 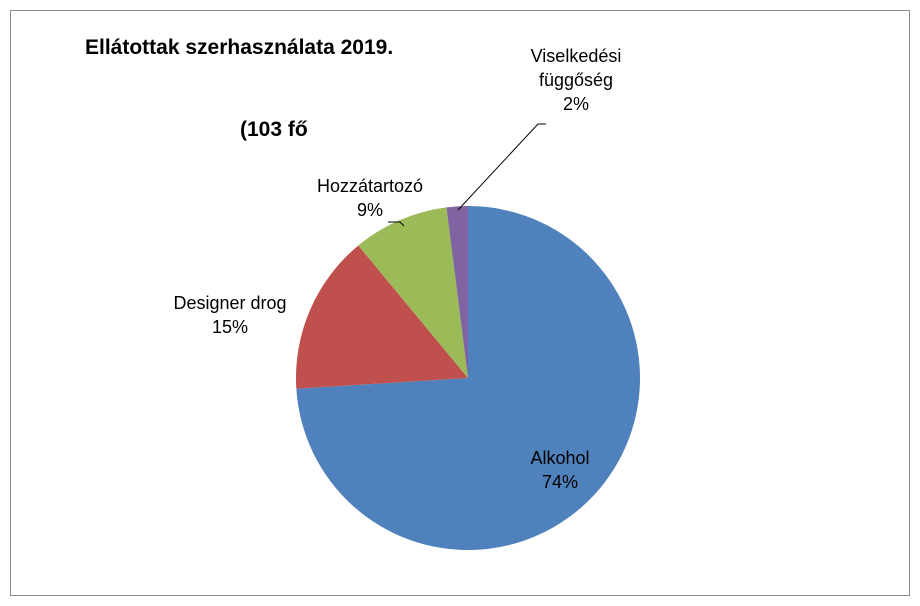 What do you see at coordinates (560, 482) in the screenshot?
I see `value-label: 74%` at bounding box center [560, 482].